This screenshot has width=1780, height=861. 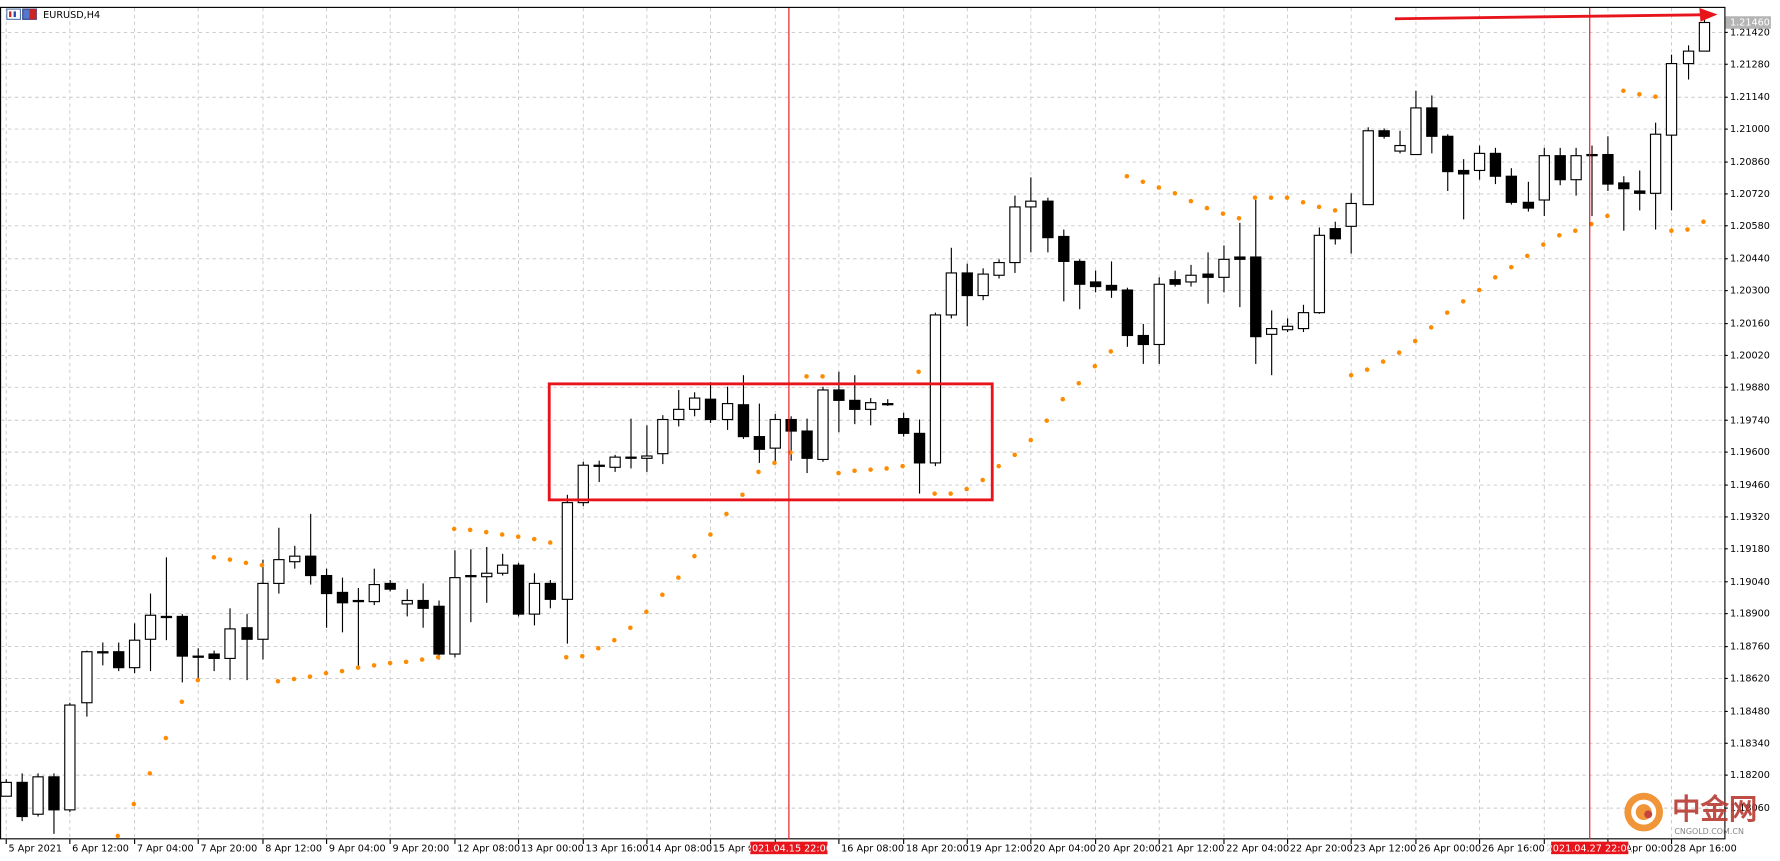 What do you see at coordinates (1384, 848) in the screenshot?
I see `x-tick-label: 23 Apr 12:00` at bounding box center [1384, 848].